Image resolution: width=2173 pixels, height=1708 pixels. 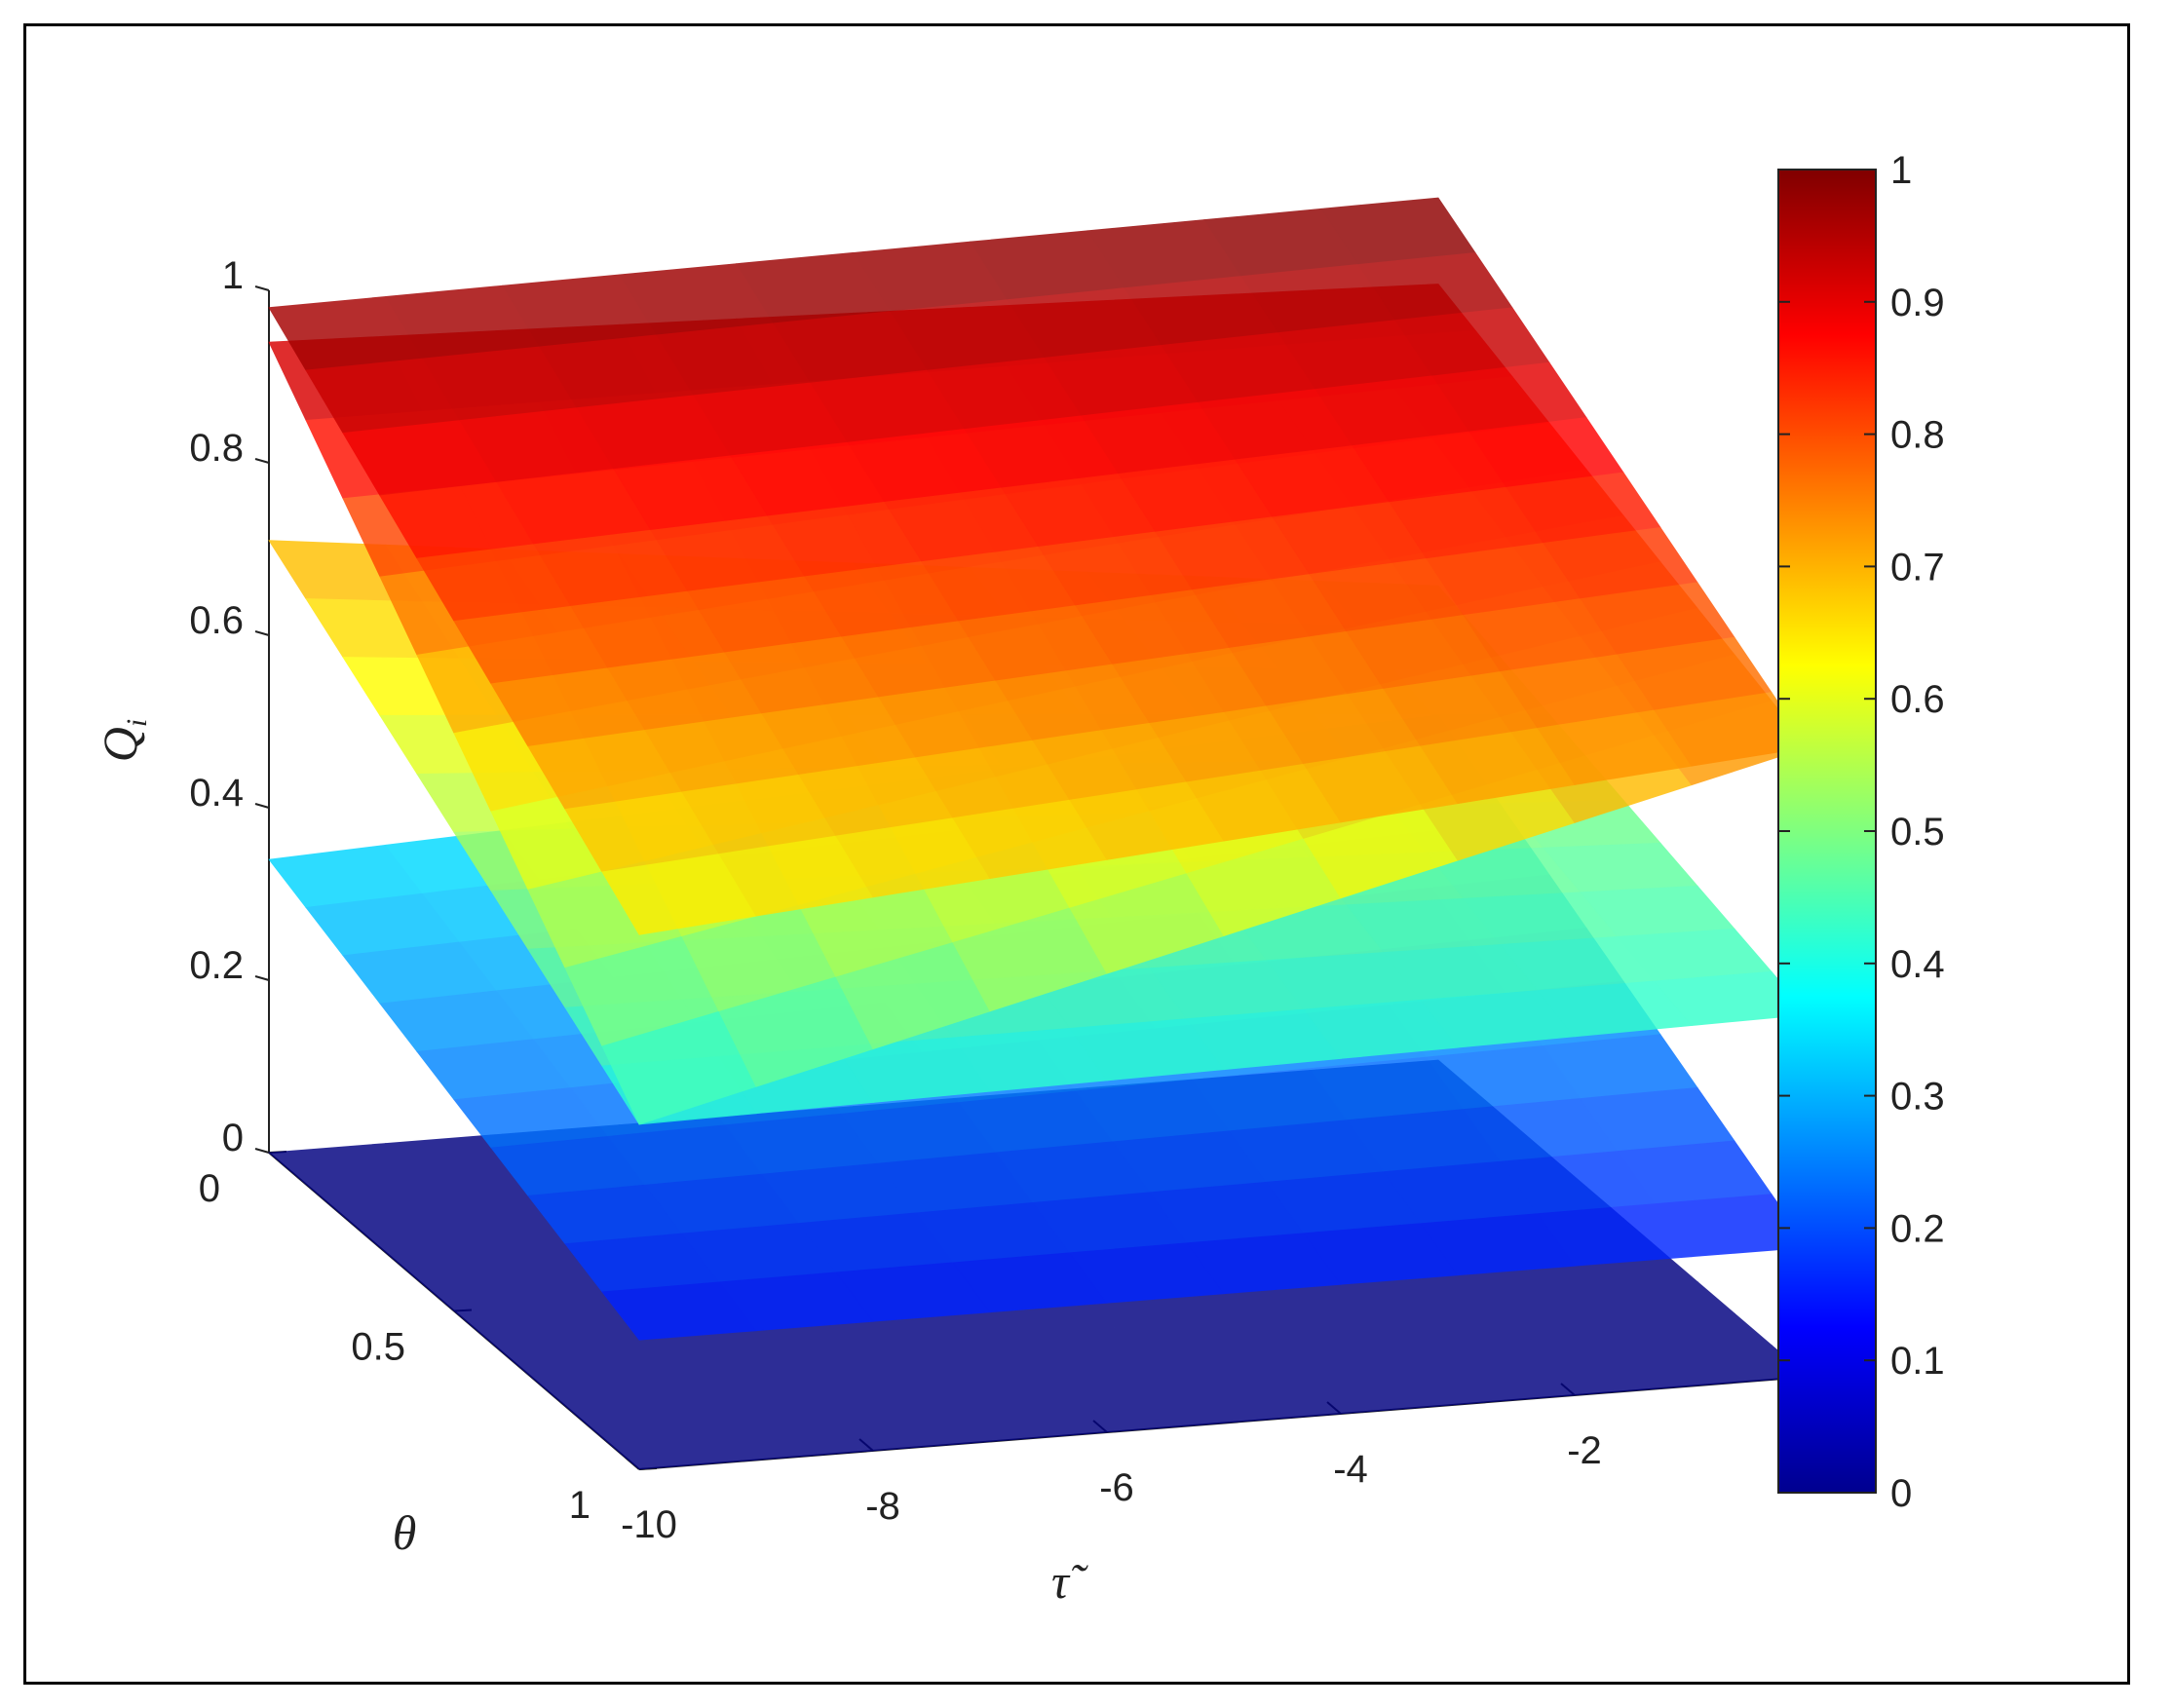 I want to click on colorbar-tick-label: 0.4, so click(x=1917, y=965).